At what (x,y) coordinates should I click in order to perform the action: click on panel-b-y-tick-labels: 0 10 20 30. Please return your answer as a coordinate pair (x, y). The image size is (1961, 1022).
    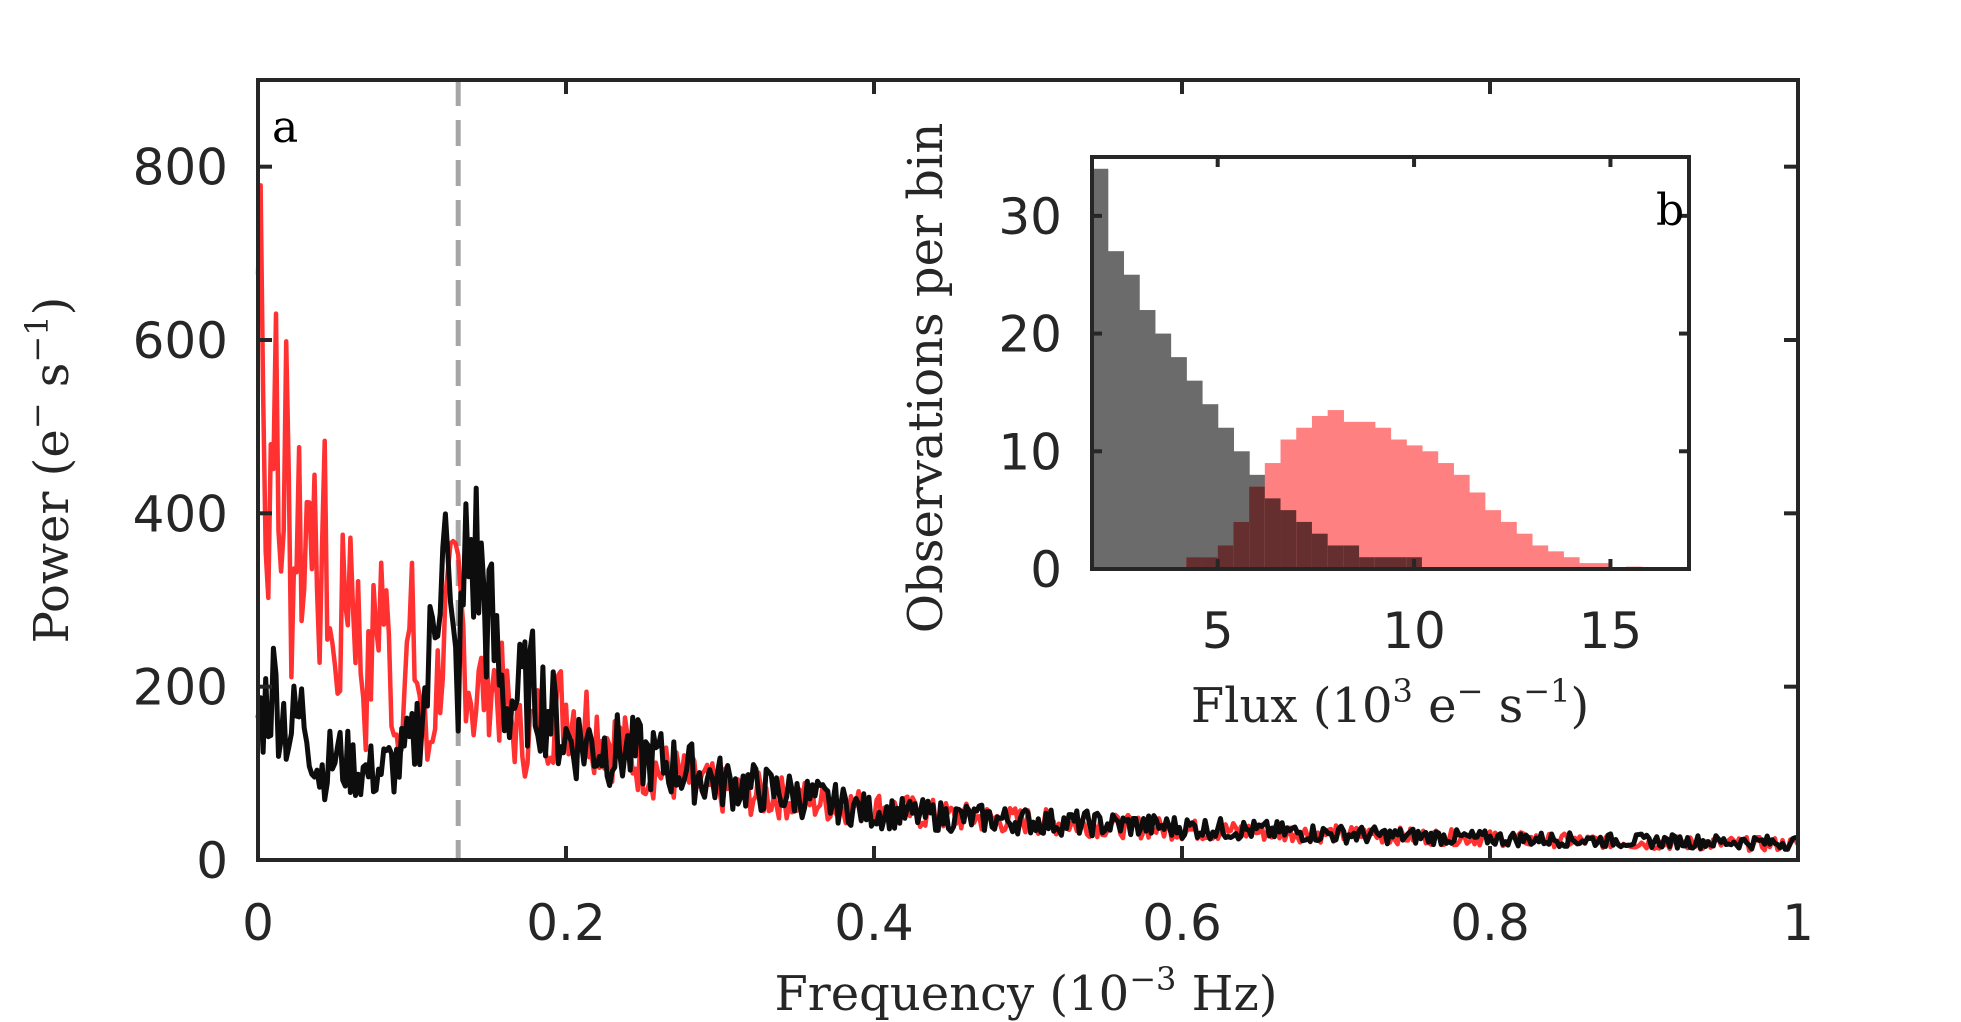
    Looking at the image, I should click on (1030, 393).